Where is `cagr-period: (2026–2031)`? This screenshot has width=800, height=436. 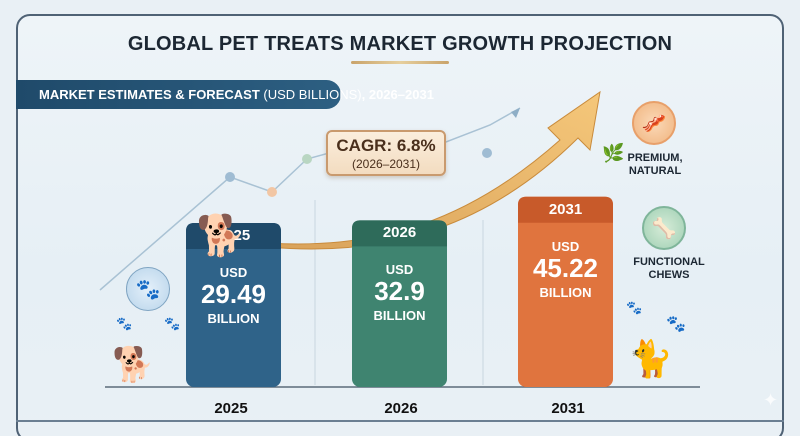
cagr-period: (2026–2031) is located at coordinates (386, 164).